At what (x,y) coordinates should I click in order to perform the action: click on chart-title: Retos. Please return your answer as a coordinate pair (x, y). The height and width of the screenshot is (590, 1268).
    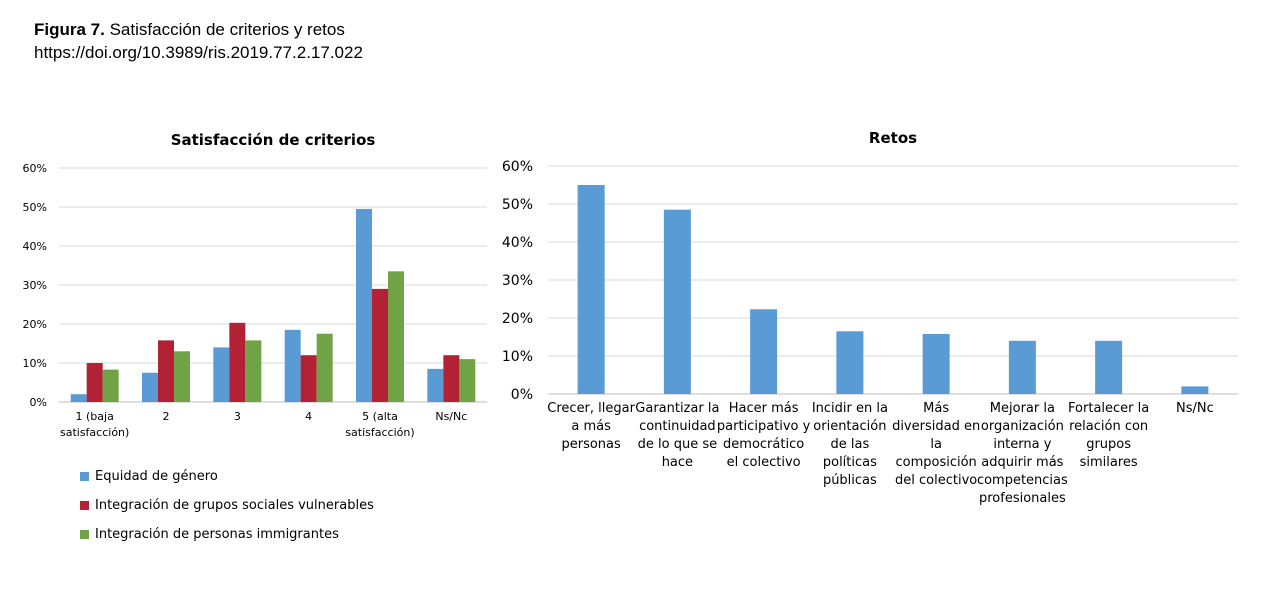
    Looking at the image, I should click on (893, 138).